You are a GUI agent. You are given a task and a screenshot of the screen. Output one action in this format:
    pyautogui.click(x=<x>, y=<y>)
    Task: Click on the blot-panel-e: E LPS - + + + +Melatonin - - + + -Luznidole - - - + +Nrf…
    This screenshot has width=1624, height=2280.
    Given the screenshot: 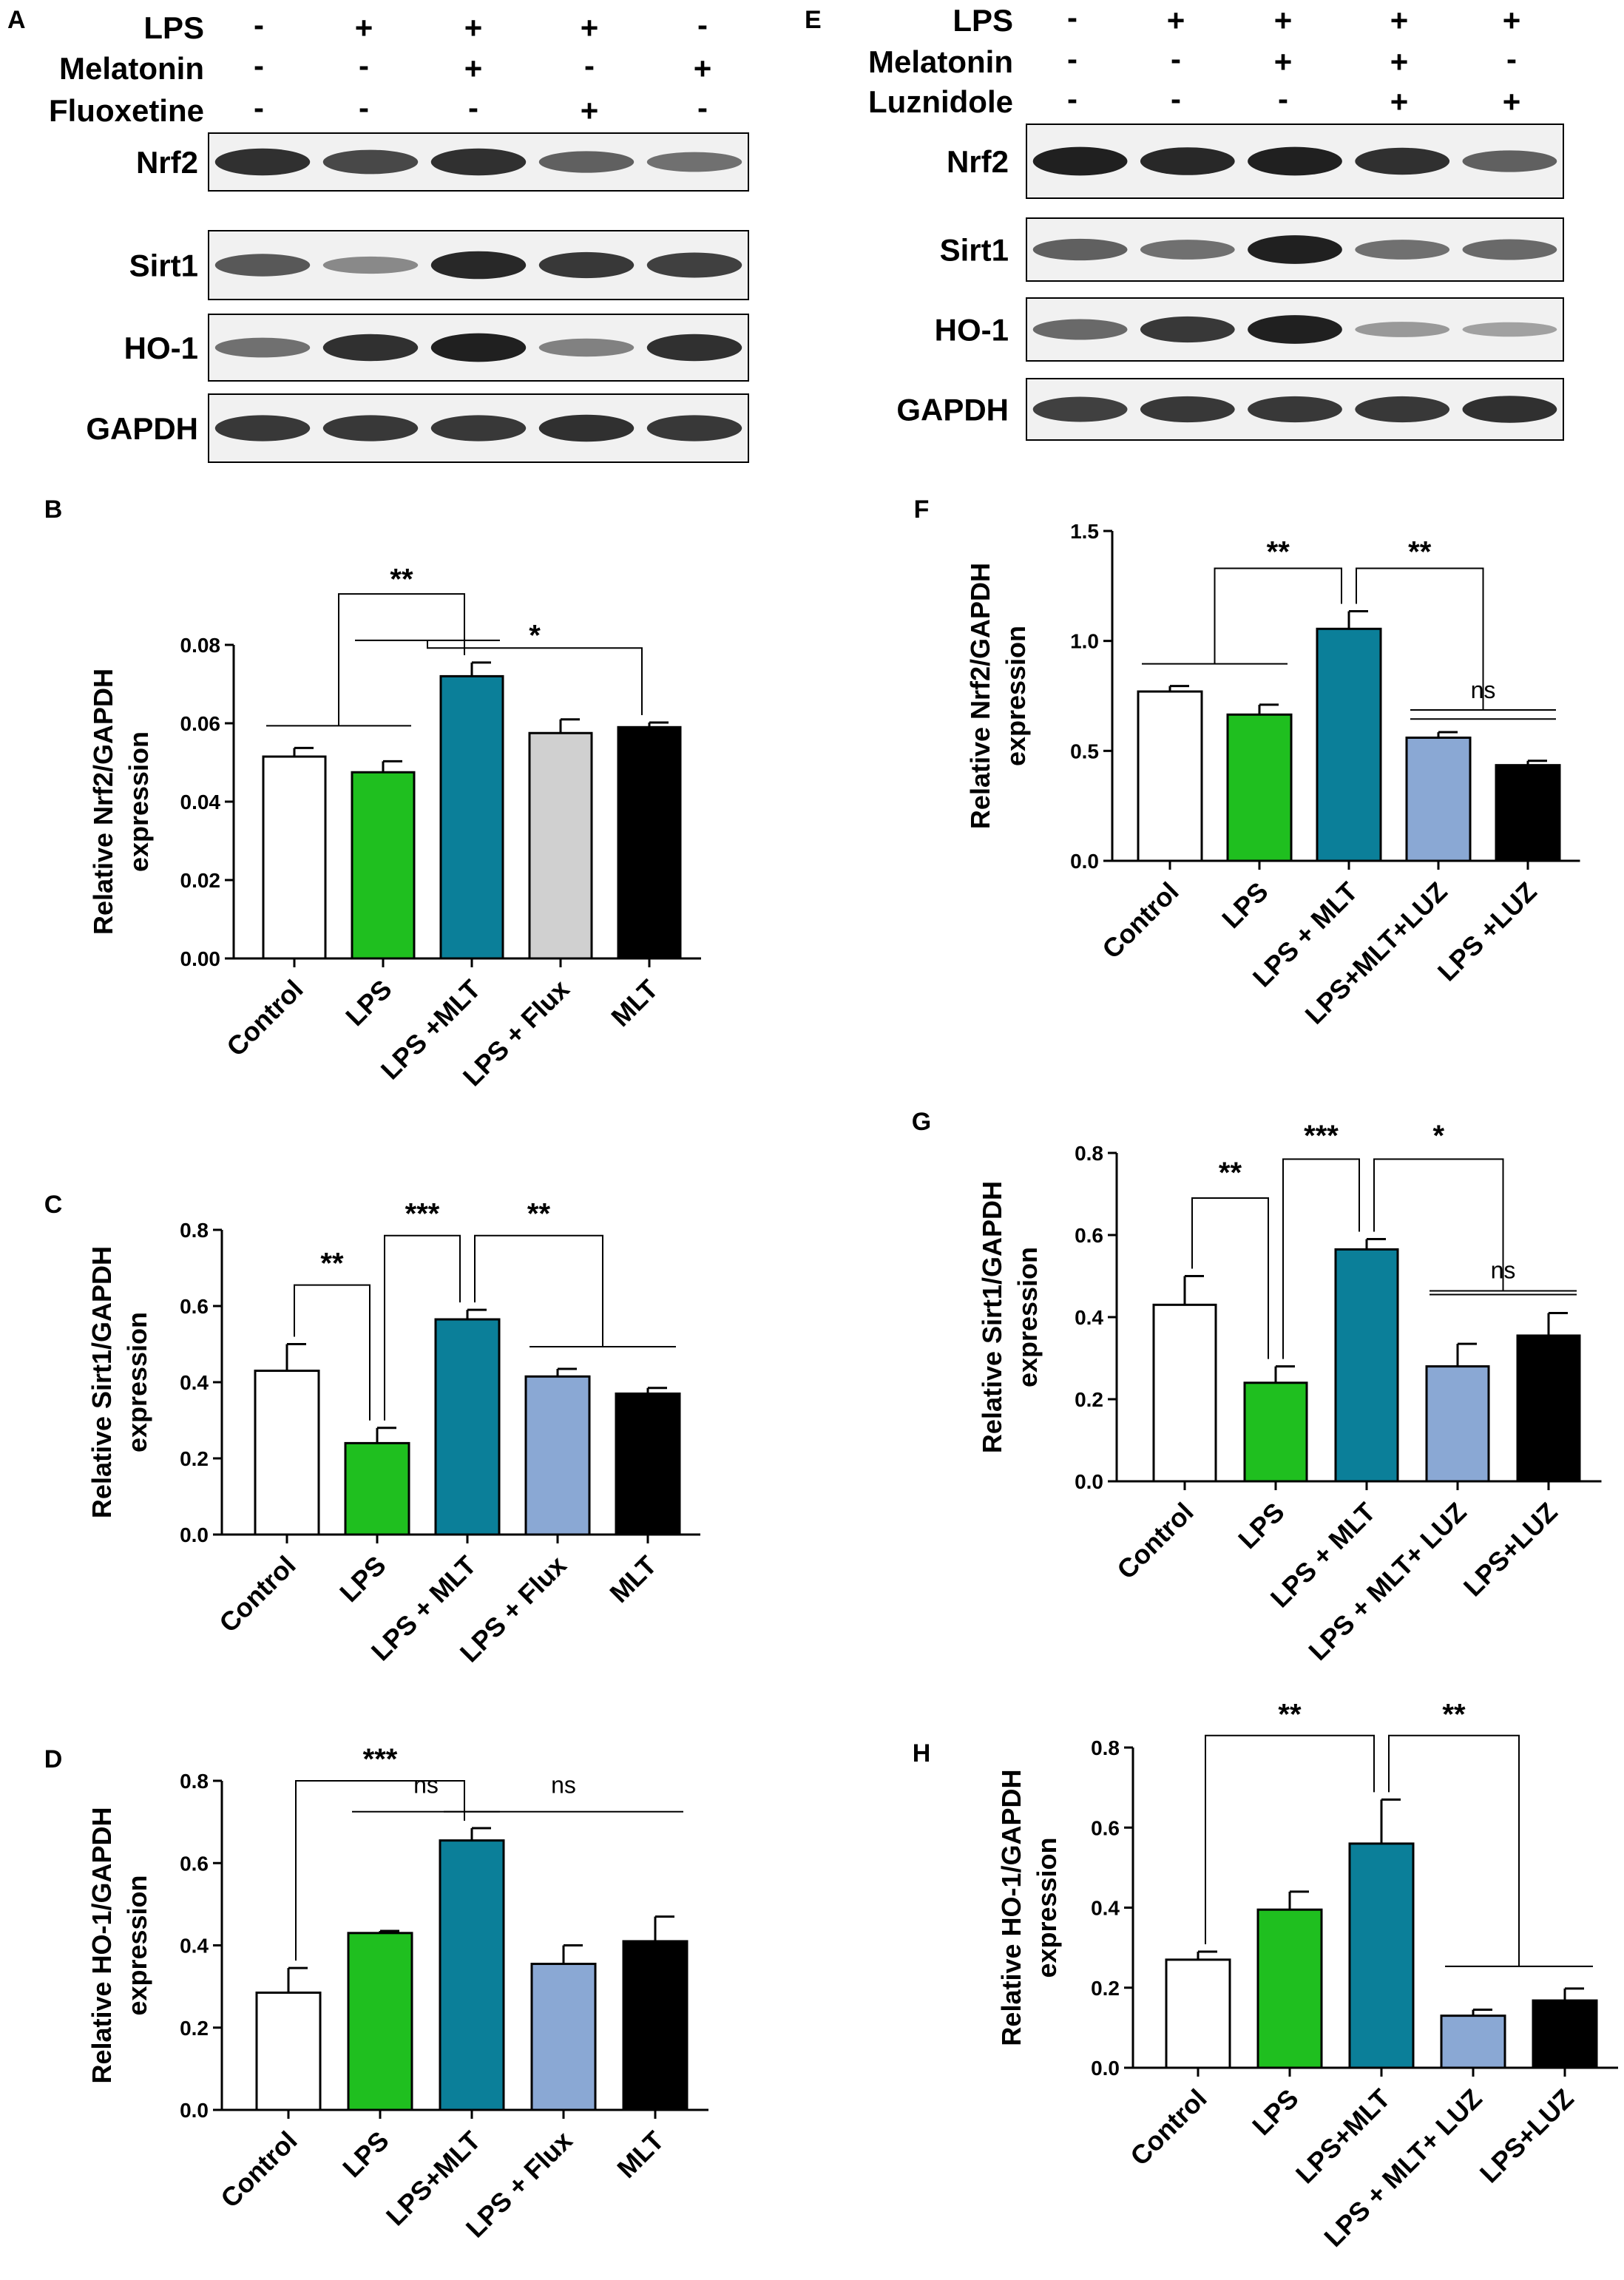 What is the action you would take?
    pyautogui.click(x=1184, y=220)
    